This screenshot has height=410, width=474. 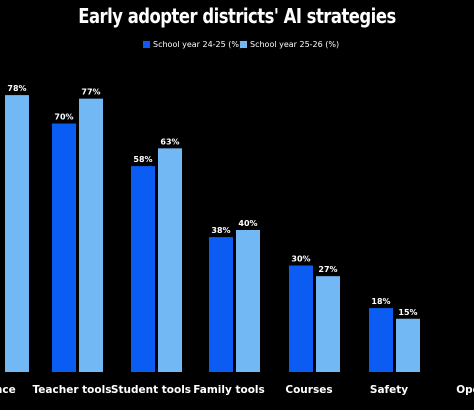 I want to click on data-label-courses-series-1: 30%, so click(x=300, y=259).